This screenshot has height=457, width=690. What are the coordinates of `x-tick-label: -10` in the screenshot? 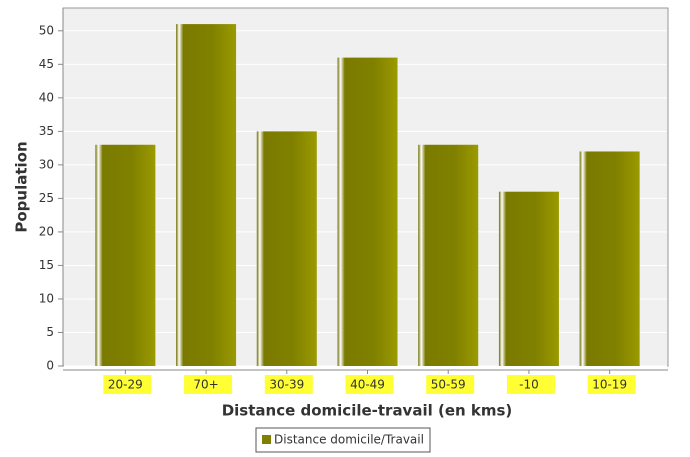 It's located at (529, 385).